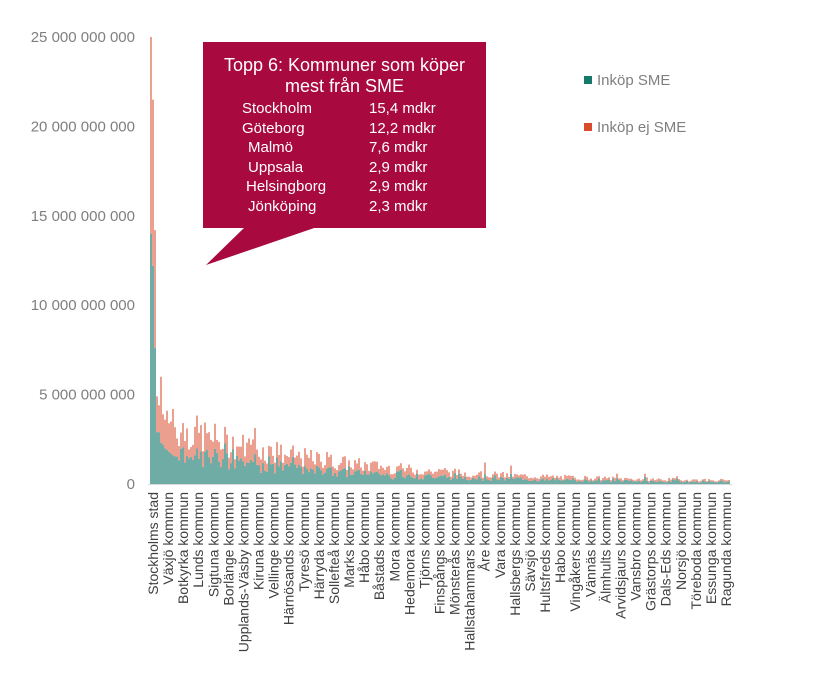 The image size is (836, 694). I want to click on x-tick-label: Stockholms stad, so click(153, 543).